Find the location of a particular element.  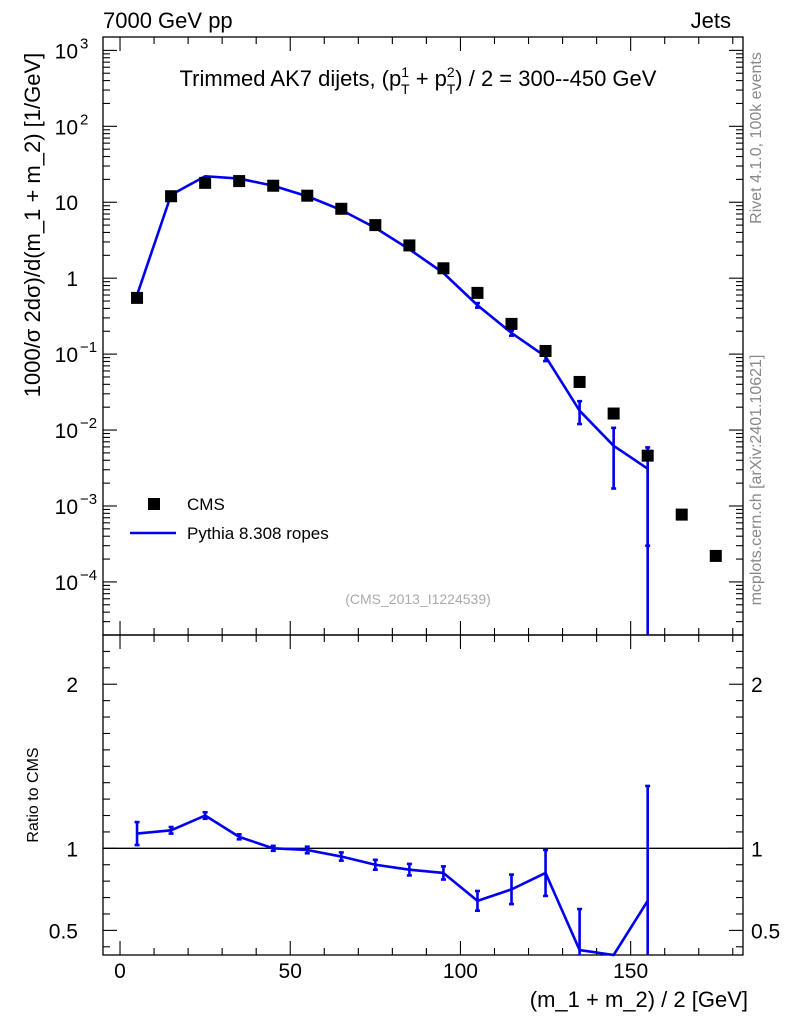

ratio-tick-label-left: 1 is located at coordinates (72, 849).